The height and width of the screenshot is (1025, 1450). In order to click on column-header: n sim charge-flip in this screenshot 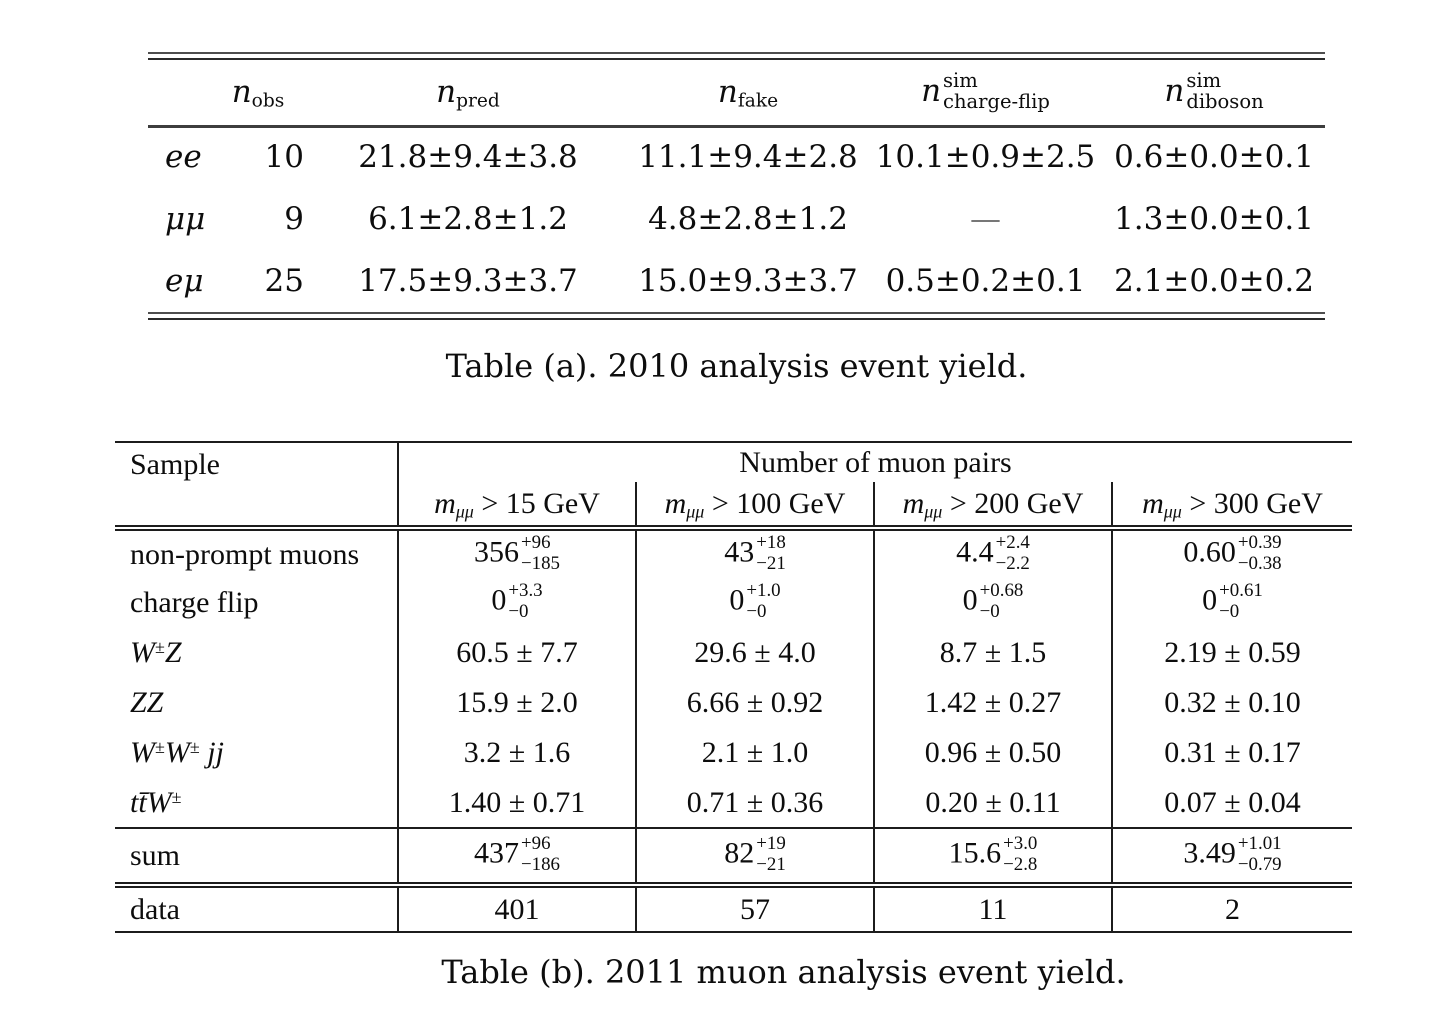, I will do `click(985, 94)`.